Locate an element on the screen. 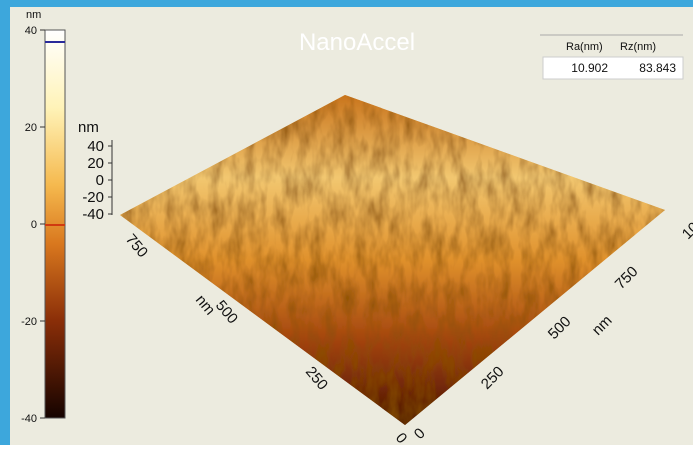  z-tick-label: -40 is located at coordinates (93, 214).